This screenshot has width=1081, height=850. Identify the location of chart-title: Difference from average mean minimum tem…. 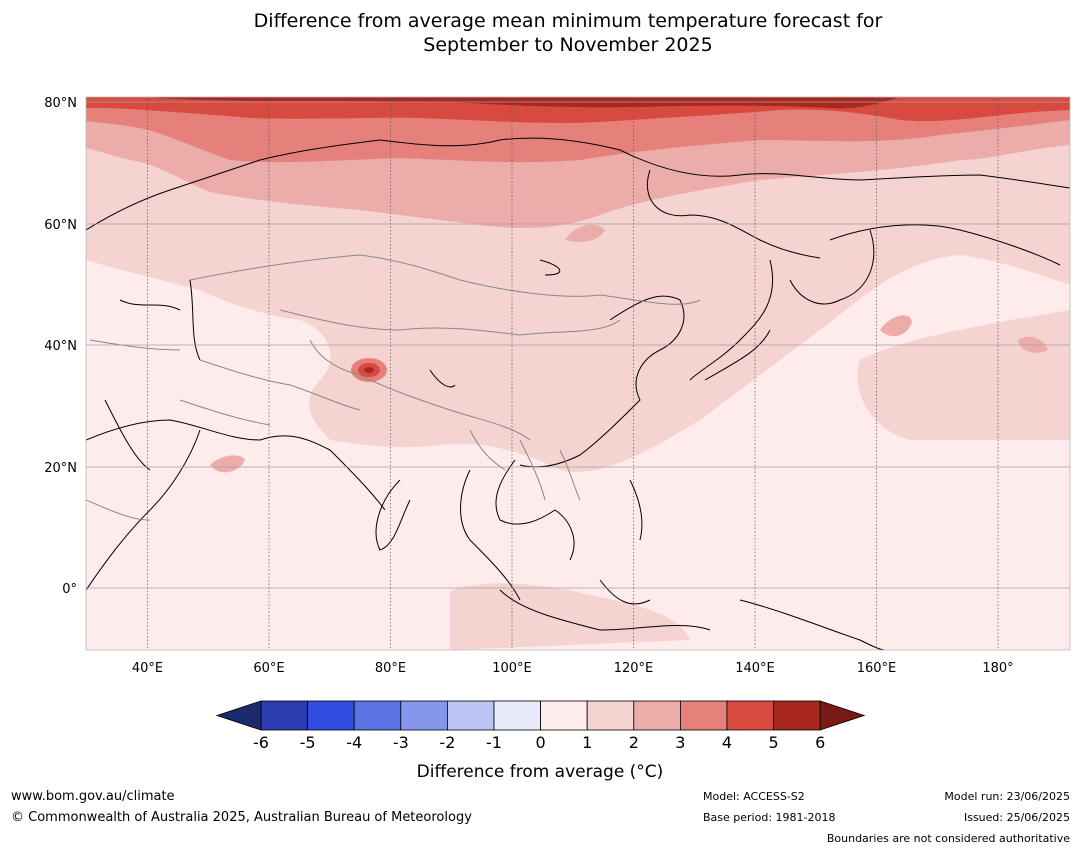
(540, 33).